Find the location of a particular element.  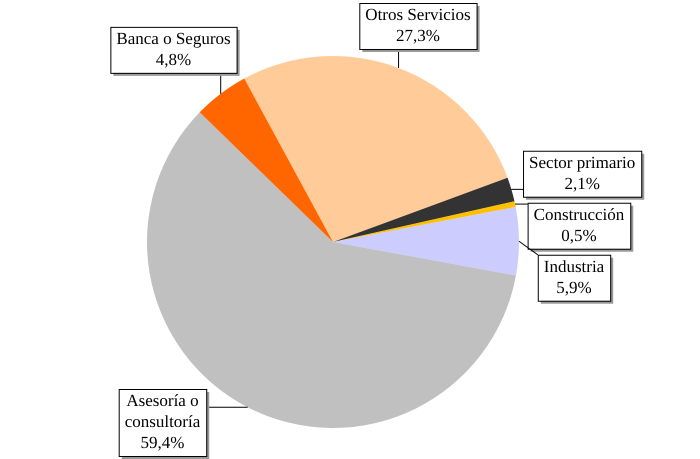

data-label: 4,8% is located at coordinates (174, 59).